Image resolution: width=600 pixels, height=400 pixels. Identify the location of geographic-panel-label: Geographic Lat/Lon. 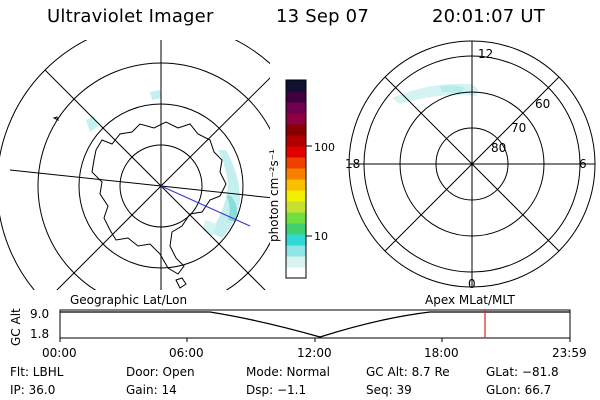
(129, 300).